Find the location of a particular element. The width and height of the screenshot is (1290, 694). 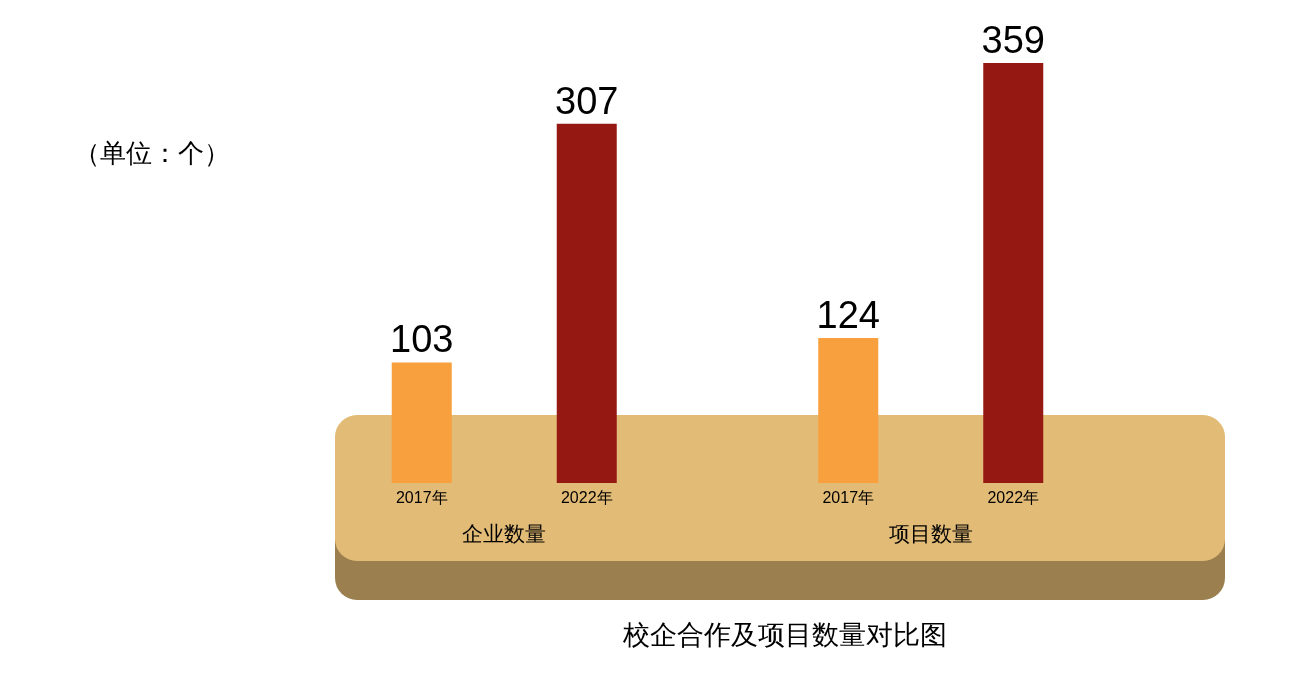

text: 2017年 is located at coordinates (848, 497).